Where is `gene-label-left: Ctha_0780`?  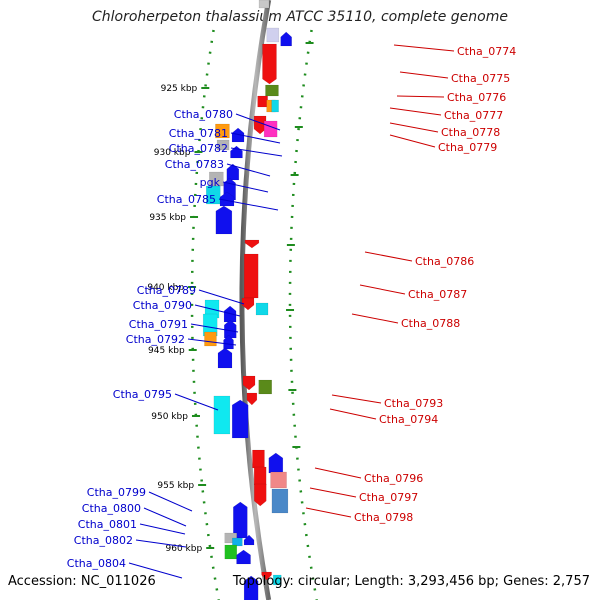 gene-label-left: Ctha_0780 is located at coordinates (203, 114).